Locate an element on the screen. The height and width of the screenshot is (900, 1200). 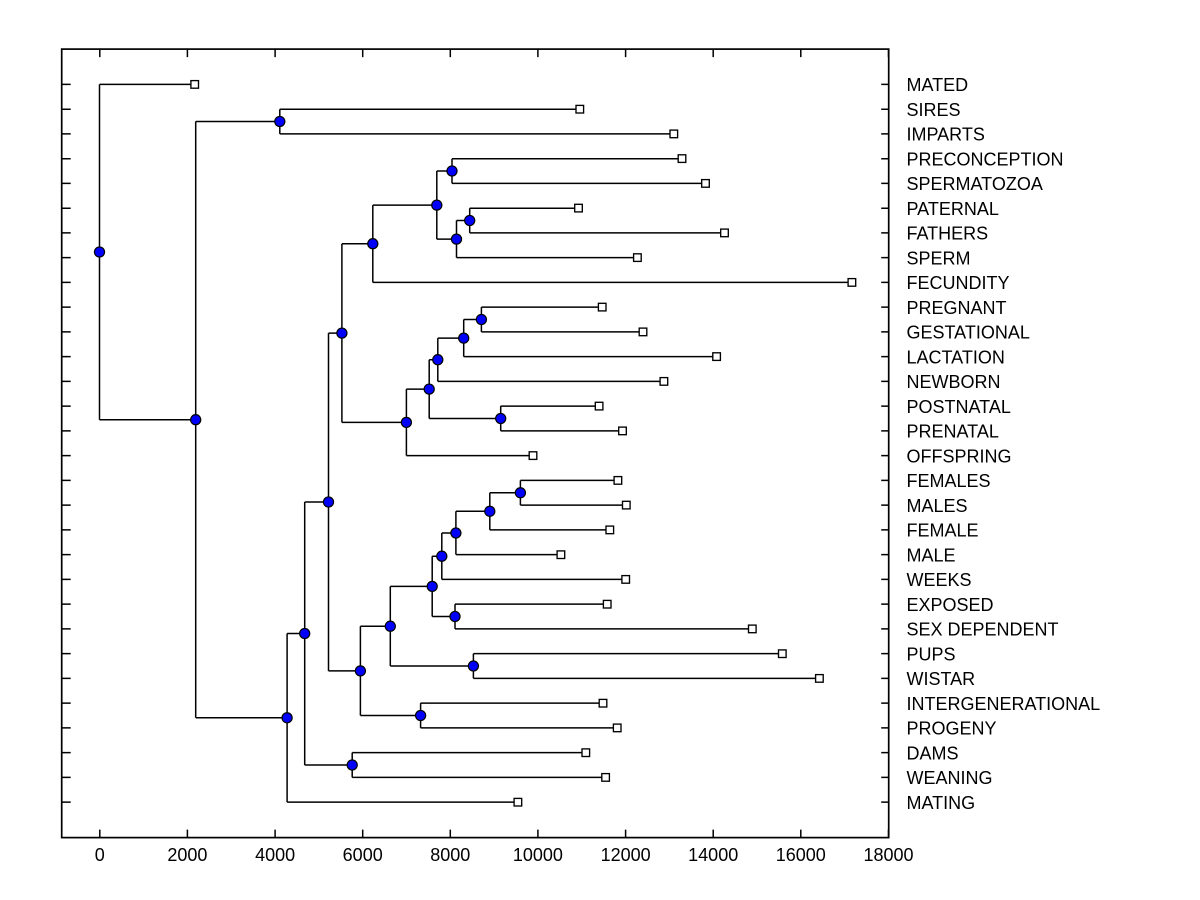
svg-text: FECUNDITY is located at coordinates (958, 283).